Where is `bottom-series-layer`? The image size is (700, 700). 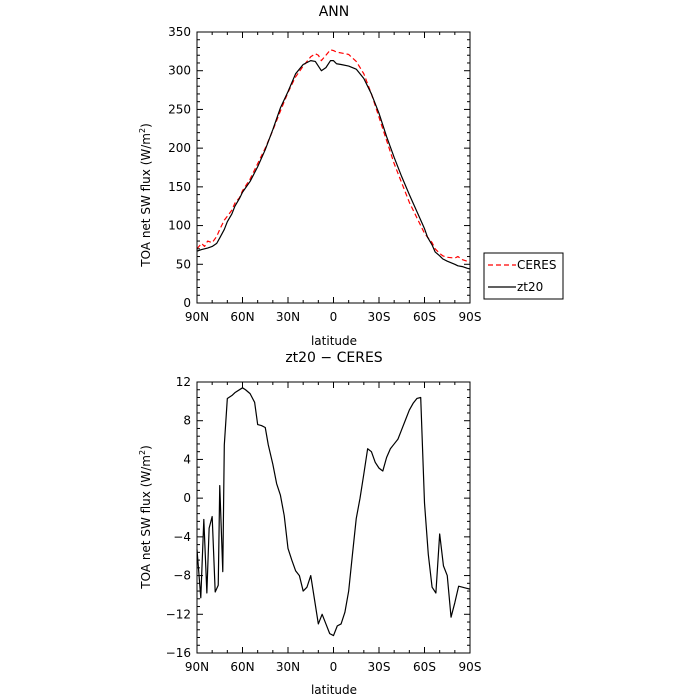
bottom-series-layer is located at coordinates (333, 512).